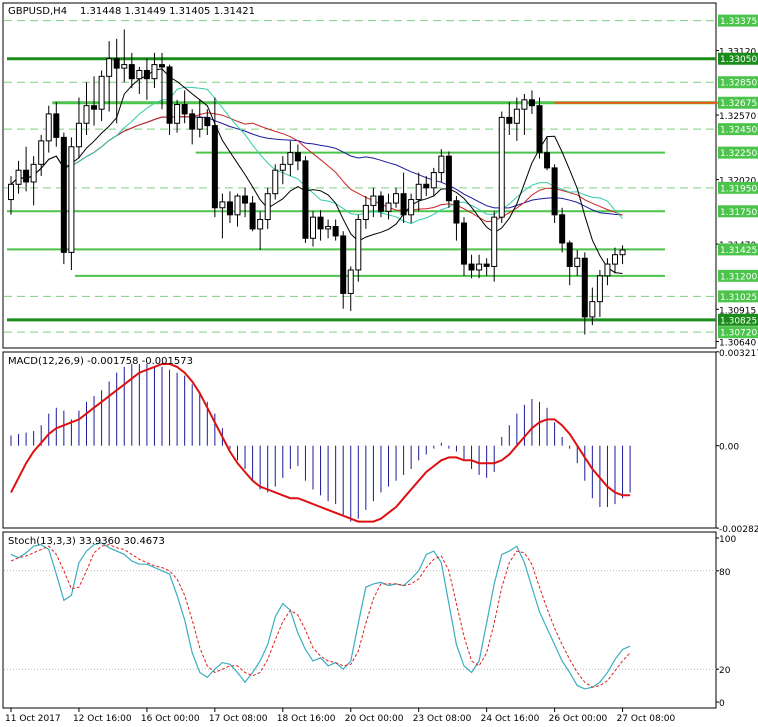 The width and height of the screenshot is (758, 727). Describe the element at coordinates (737, 182) in the screenshot. I see `price-tick-label: 1.32020` at that location.